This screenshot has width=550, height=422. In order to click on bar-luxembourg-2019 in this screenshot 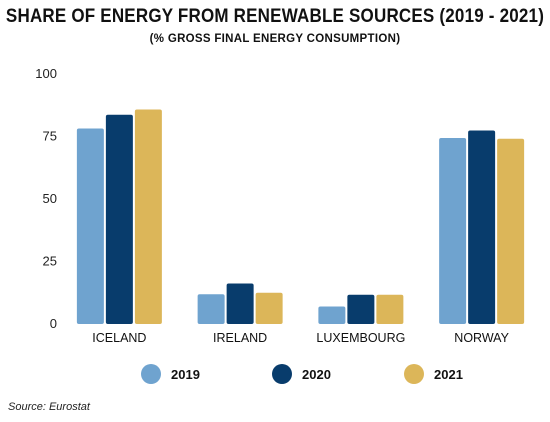, I will do `click(332, 315)`.